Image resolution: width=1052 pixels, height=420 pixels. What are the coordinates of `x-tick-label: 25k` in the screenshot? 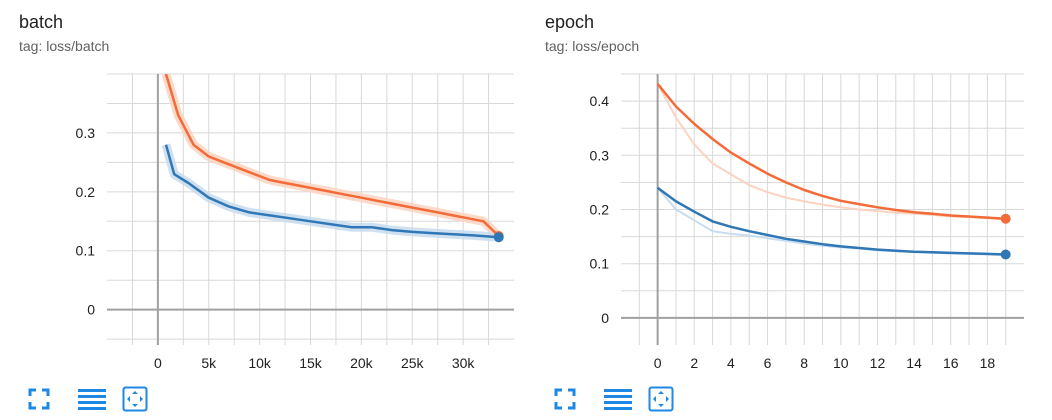 It's located at (413, 363).